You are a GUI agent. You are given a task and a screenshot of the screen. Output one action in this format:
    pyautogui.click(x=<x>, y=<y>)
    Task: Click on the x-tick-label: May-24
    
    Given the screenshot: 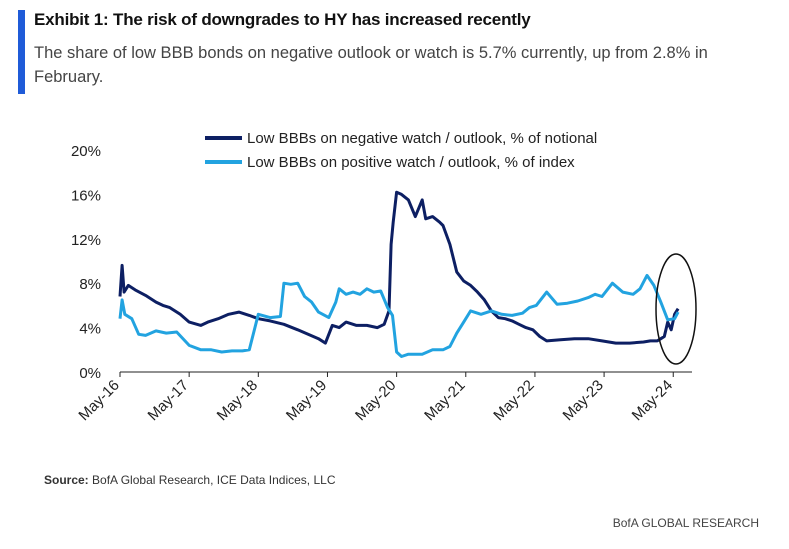 What is the action you would take?
    pyautogui.click(x=652, y=400)
    